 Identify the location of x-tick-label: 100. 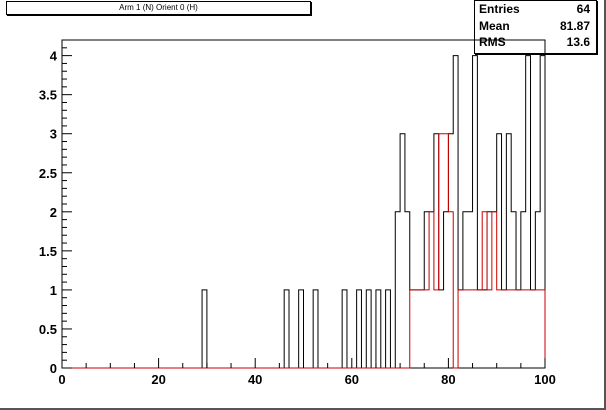
(545, 379).